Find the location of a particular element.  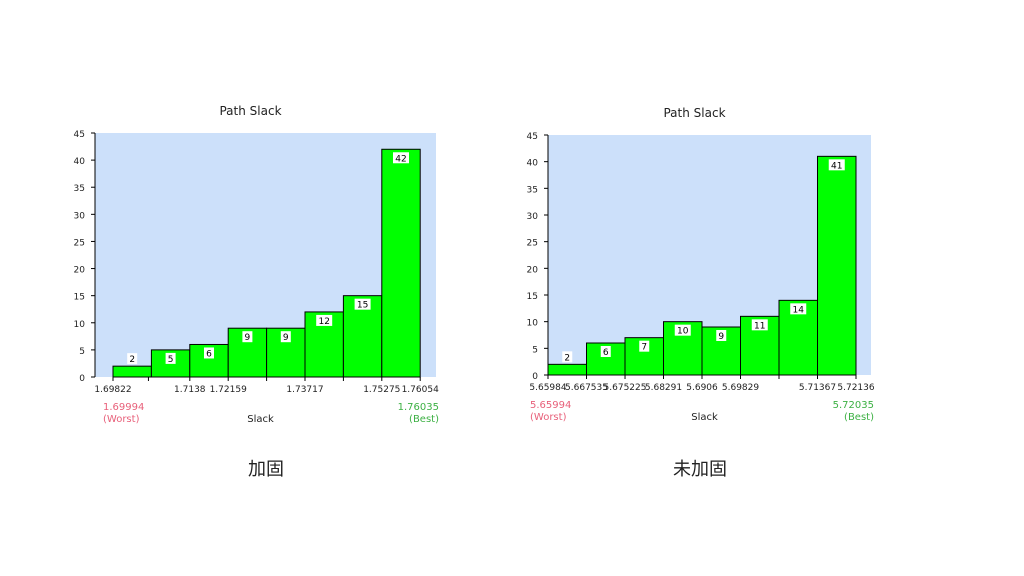

x-tick-label: 5.6906 is located at coordinates (702, 388).